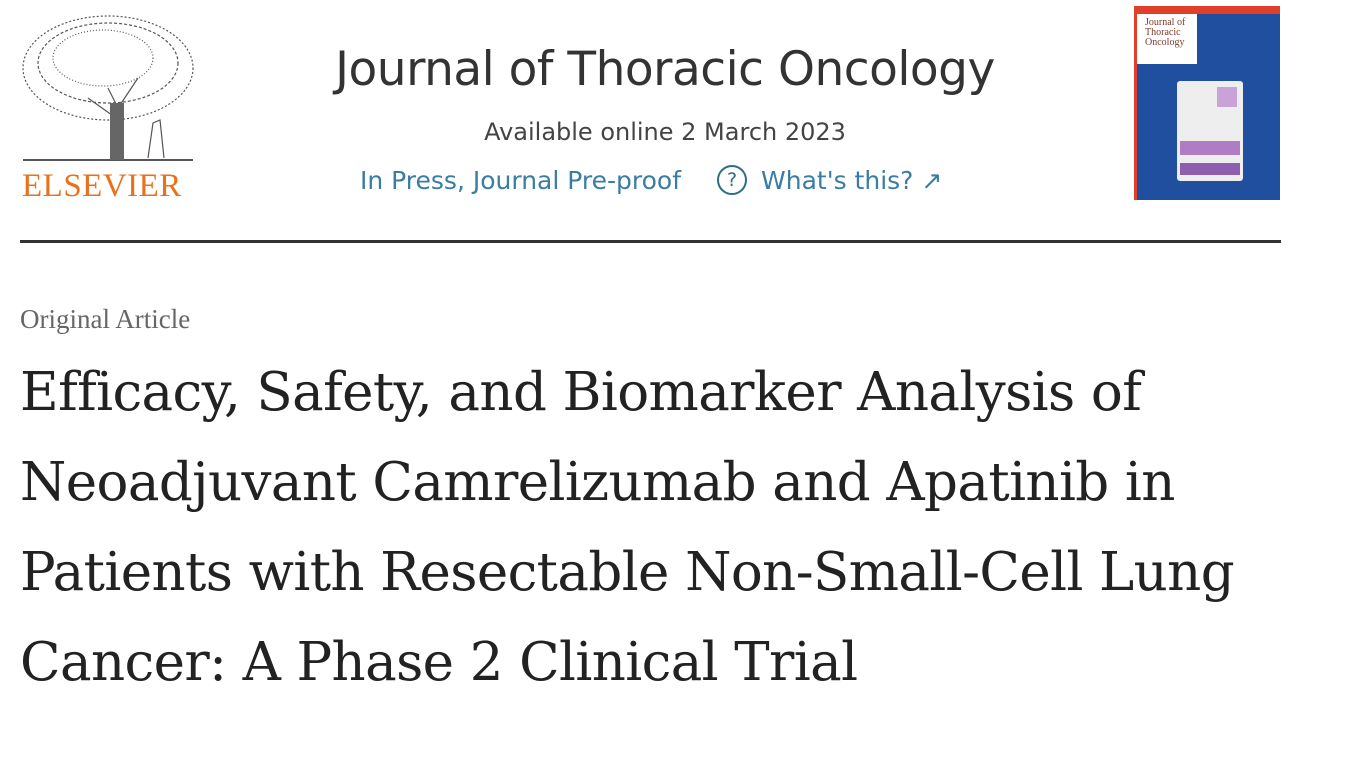  Describe the element at coordinates (732, 180) in the screenshot. I see `question-circle-icon: ?` at that location.